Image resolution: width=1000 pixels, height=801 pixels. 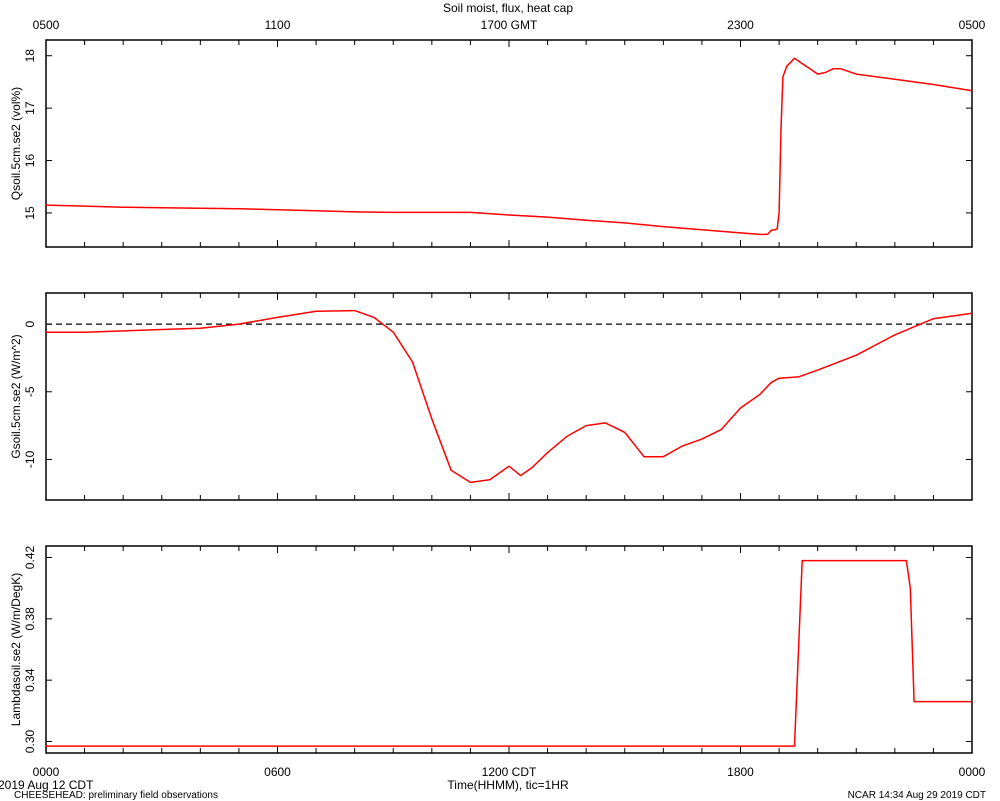 What do you see at coordinates (30, 161) in the screenshot?
I see `y-tick-label: 16` at bounding box center [30, 161].